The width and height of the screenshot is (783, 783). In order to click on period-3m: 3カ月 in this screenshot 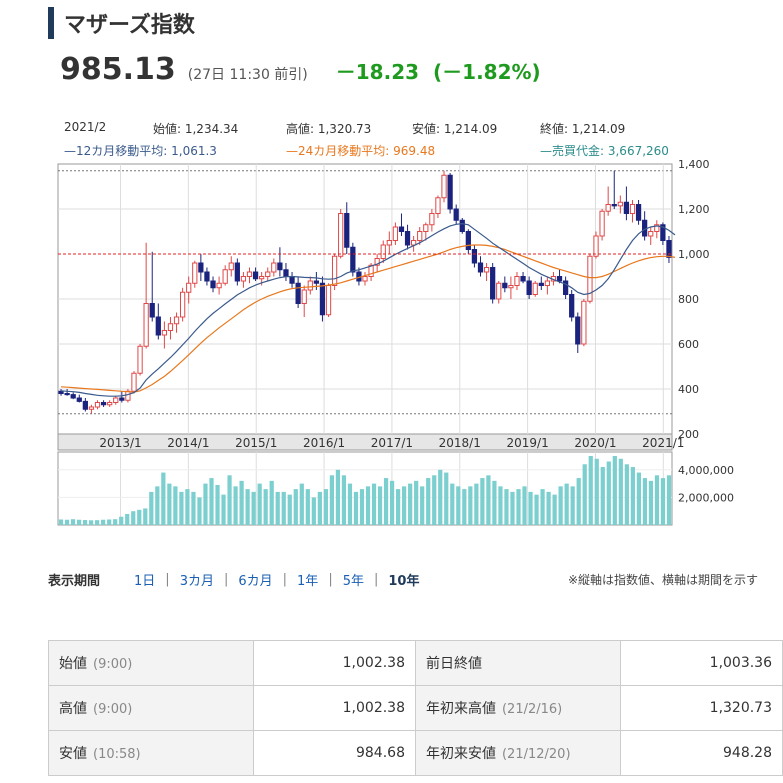, I will do `click(196, 581)`.